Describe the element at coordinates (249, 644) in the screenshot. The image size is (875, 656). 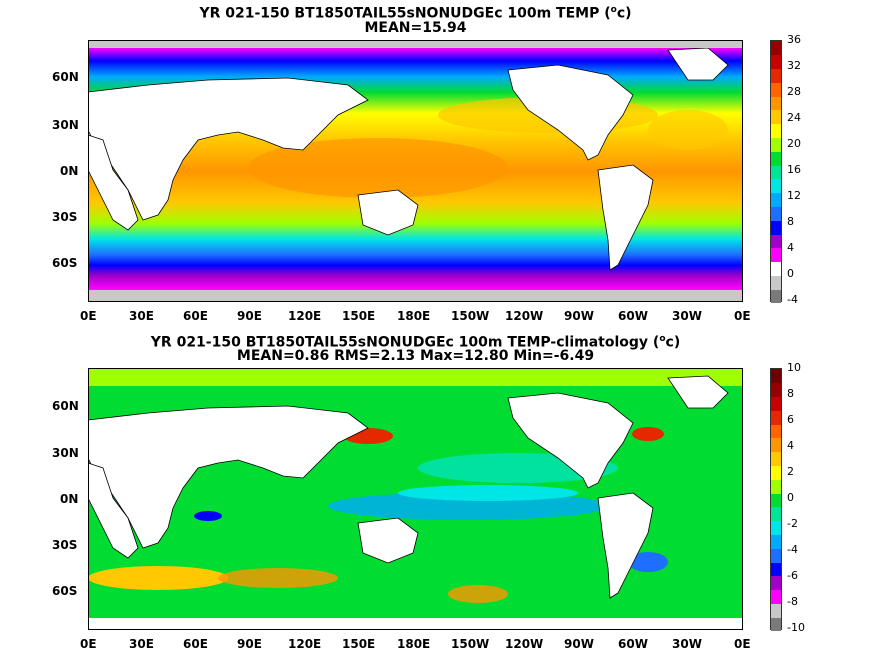
I see `panel2-lon-label: 90E` at that location.